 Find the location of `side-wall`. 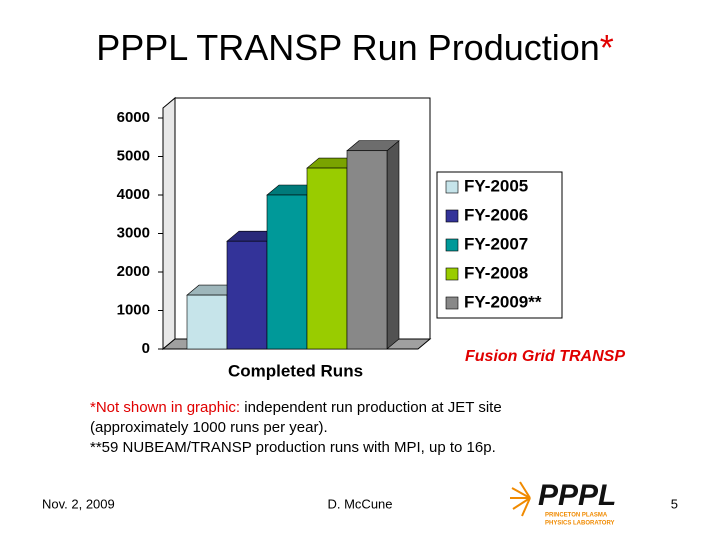

side-wall is located at coordinates (169, 223).